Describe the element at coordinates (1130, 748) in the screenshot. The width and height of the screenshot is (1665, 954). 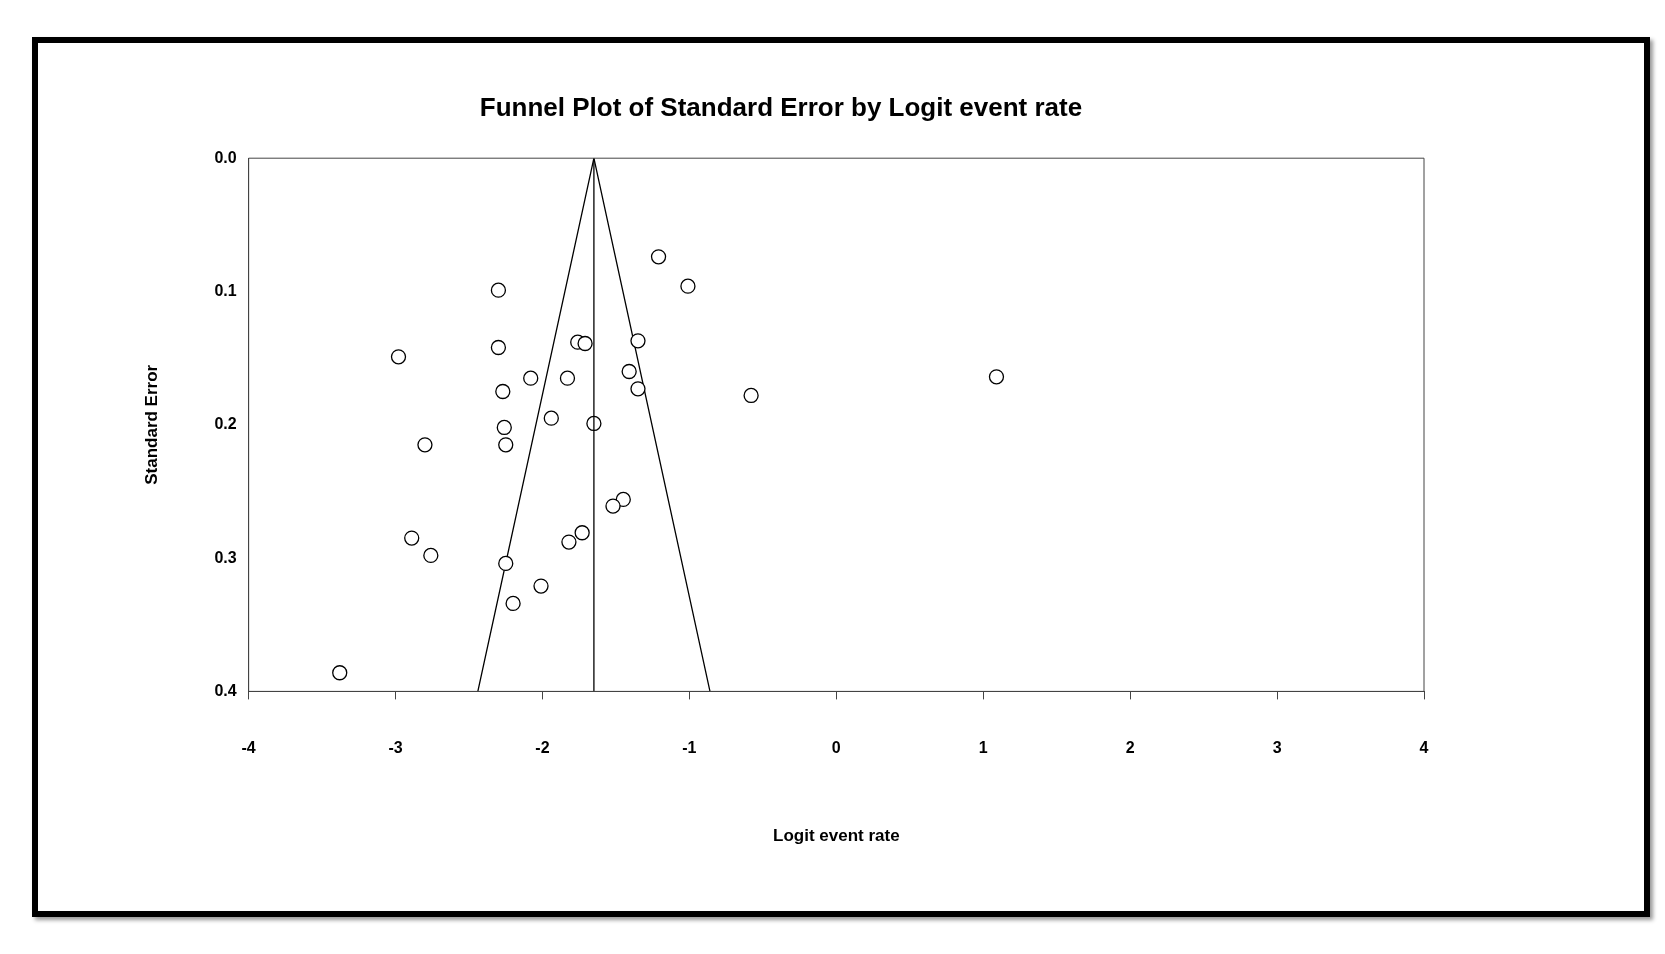
I see `x-tick-label: 2` at that location.